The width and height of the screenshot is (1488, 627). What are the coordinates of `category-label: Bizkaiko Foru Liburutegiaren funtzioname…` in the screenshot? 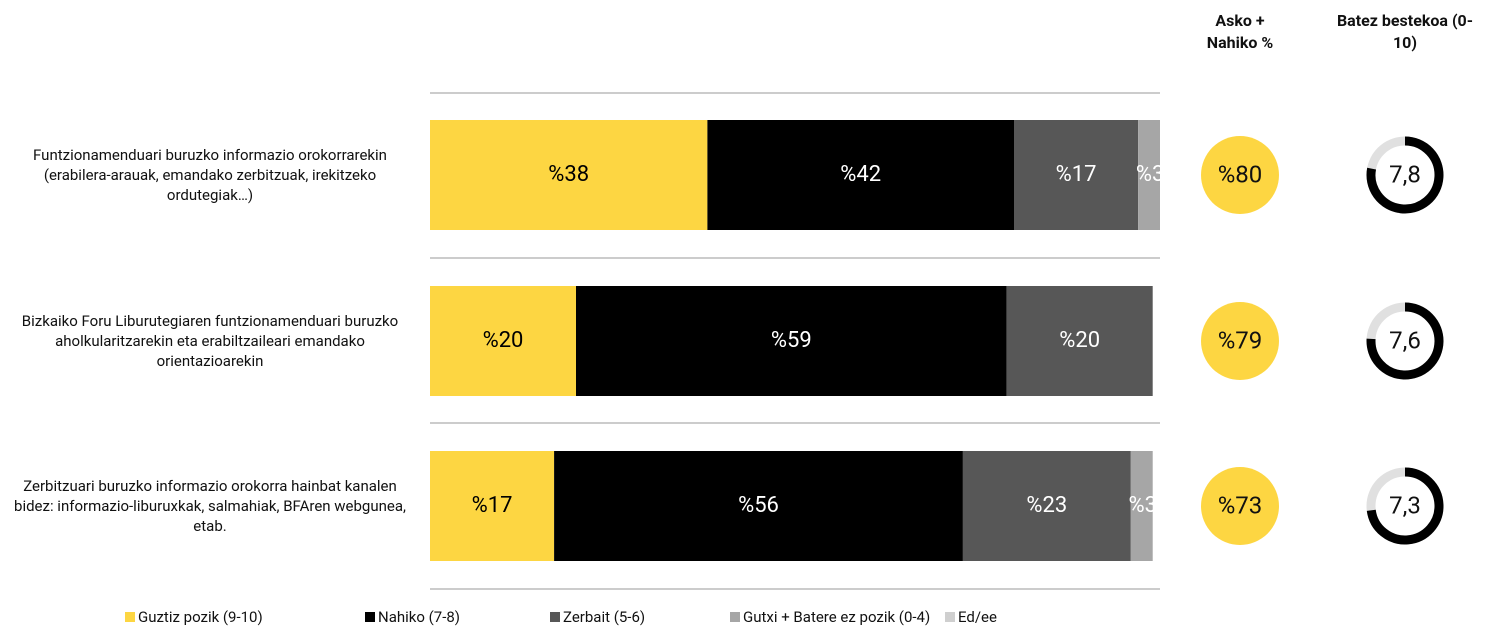 It's located at (210, 341).